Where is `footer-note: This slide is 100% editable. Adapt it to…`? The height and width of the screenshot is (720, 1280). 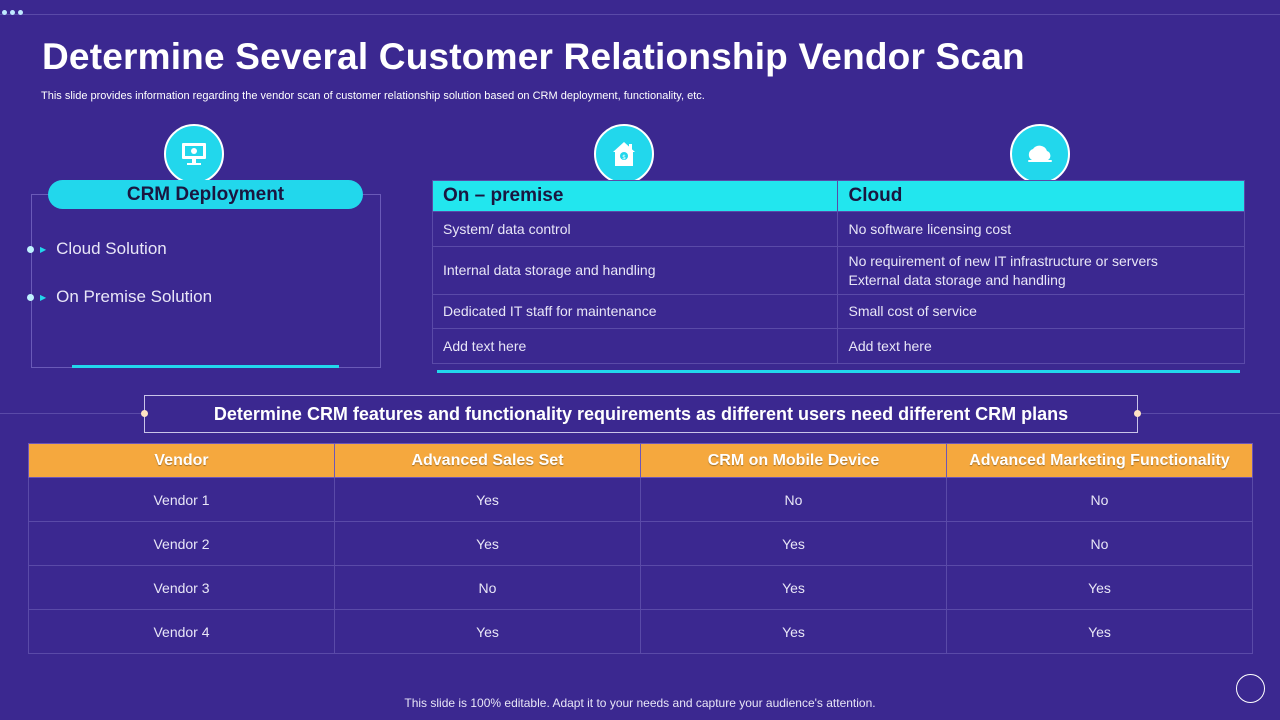
footer-note: This slide is 100% editable. Adapt it to… is located at coordinates (640, 703).